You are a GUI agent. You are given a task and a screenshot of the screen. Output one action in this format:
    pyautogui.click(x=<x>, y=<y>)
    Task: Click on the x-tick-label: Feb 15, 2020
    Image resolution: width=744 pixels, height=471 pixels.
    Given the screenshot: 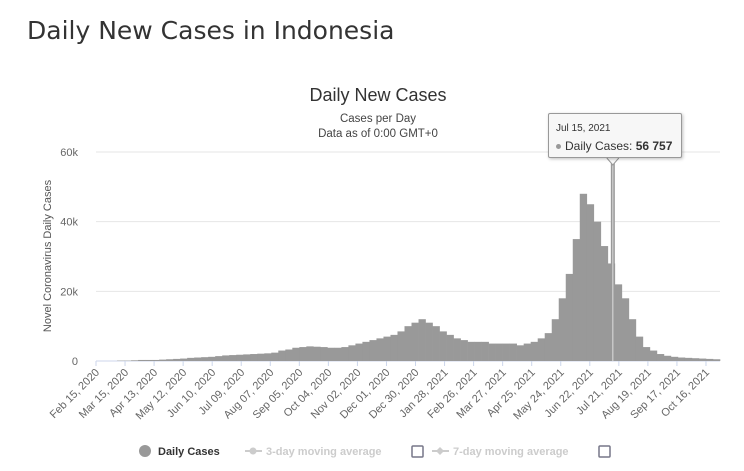 What is the action you would take?
    pyautogui.click(x=75, y=394)
    